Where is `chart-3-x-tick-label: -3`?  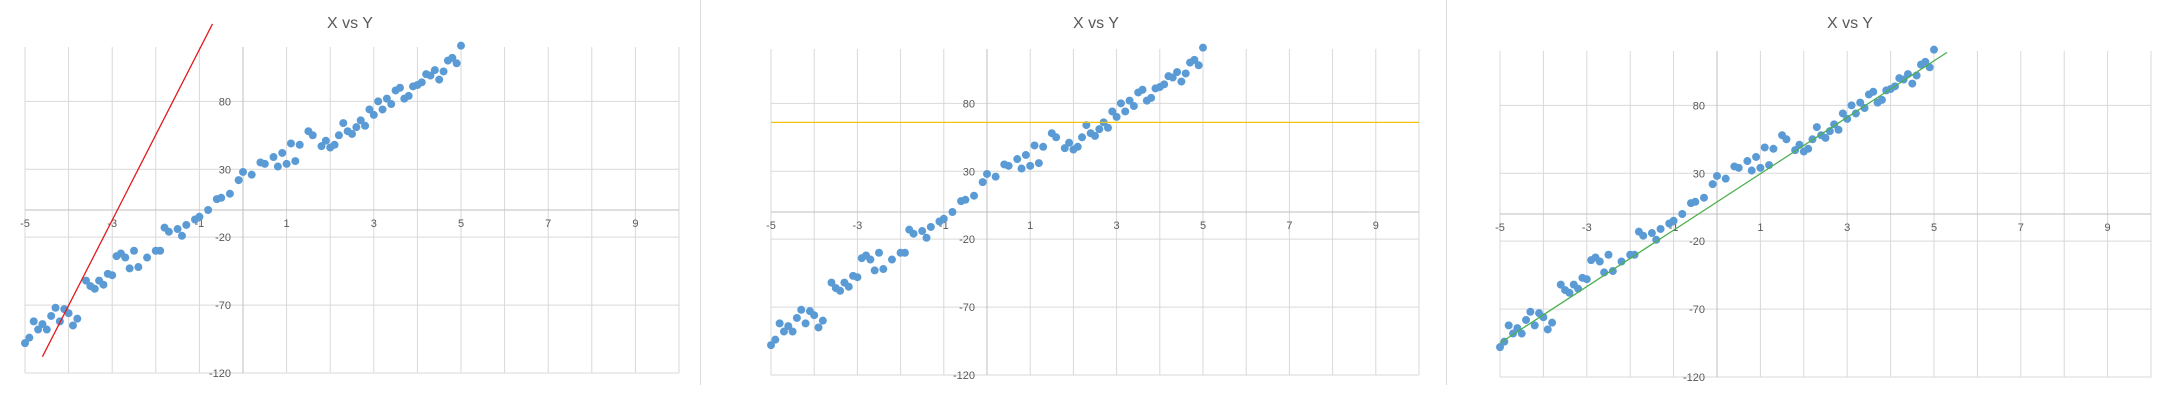 chart-3-x-tick-label: -3 is located at coordinates (1587, 228).